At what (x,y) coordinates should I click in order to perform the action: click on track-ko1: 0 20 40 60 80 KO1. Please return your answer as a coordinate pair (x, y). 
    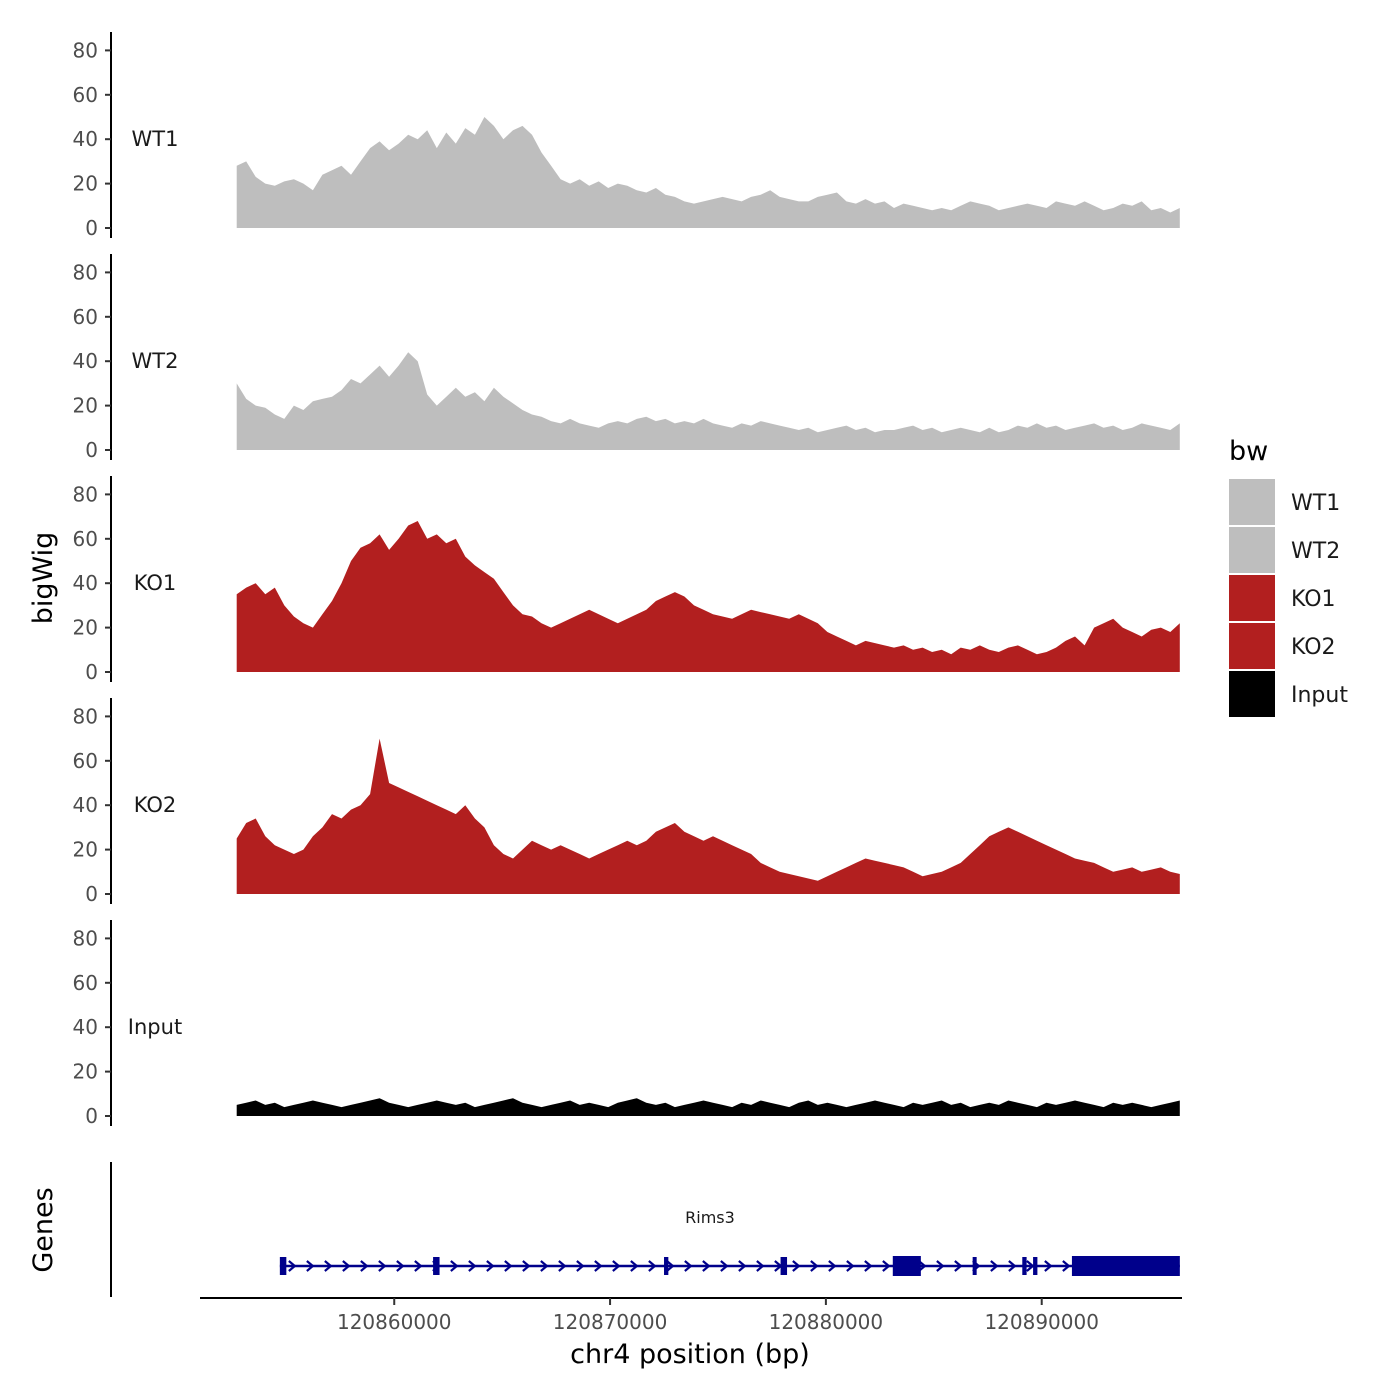
    Looking at the image, I should click on (626, 580).